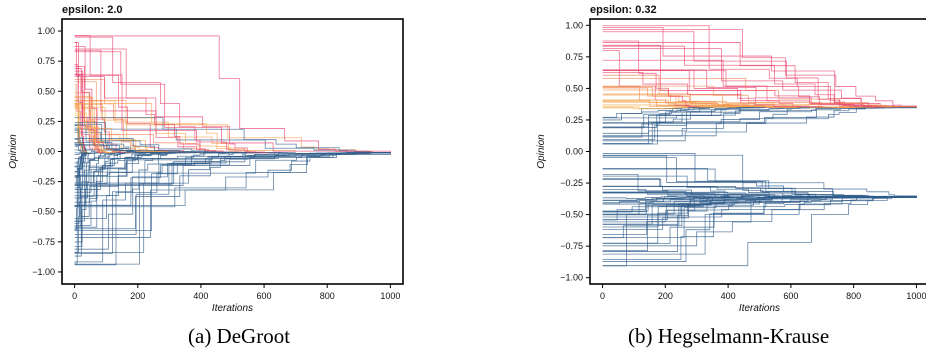  I want to click on caption-a: (a) DeGroot, so click(239, 336).